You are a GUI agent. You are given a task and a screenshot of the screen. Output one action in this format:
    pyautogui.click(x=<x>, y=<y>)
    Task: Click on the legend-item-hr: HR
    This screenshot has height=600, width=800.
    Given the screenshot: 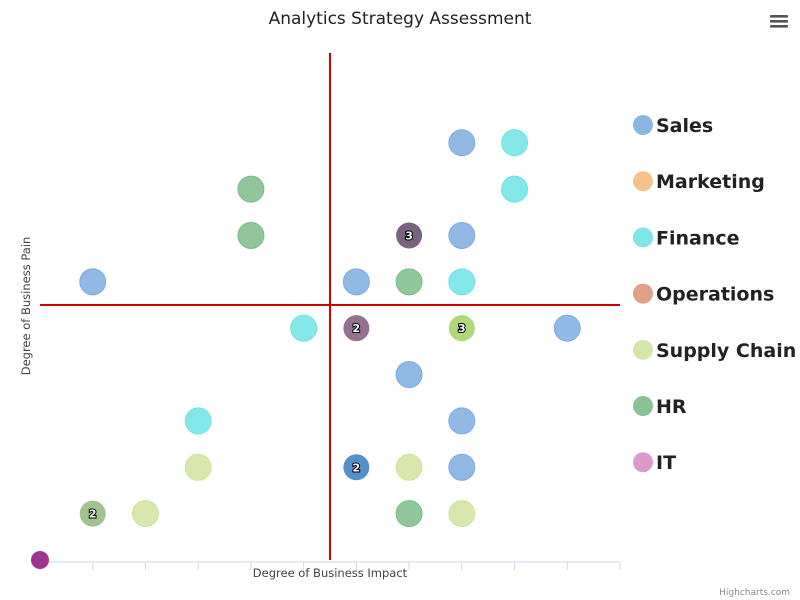 What is the action you would take?
    pyautogui.click(x=660, y=407)
    